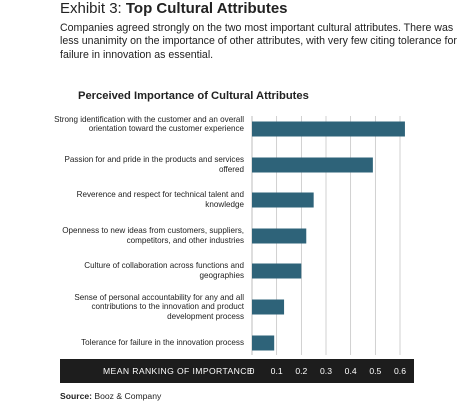 This screenshot has width=468, height=407. I want to click on axis-band, so click(237, 371).